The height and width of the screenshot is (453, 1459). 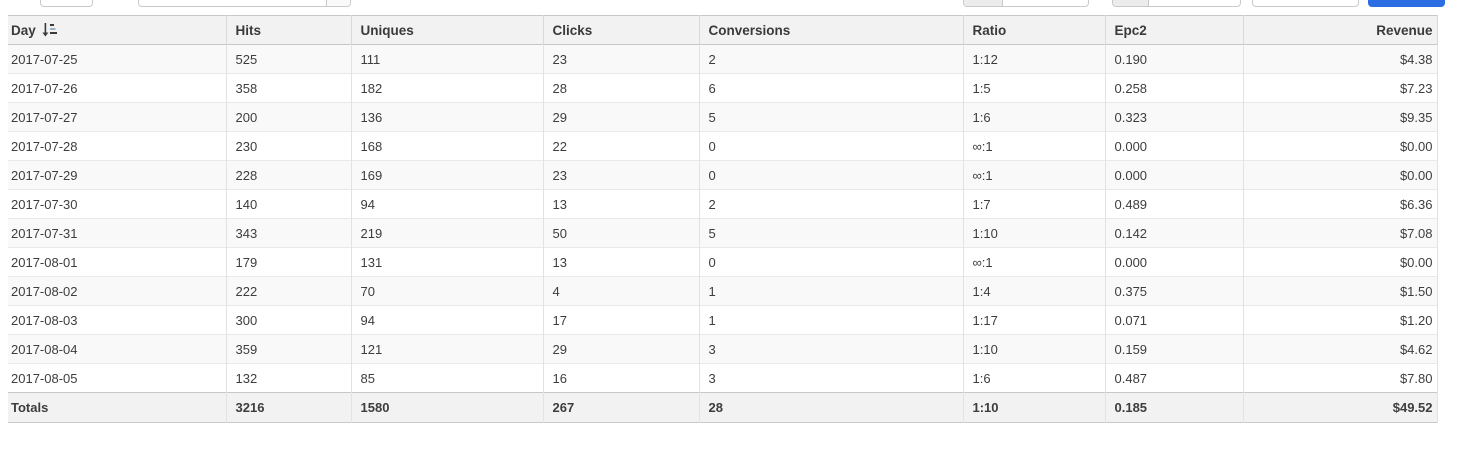 What do you see at coordinates (989, 30) in the screenshot?
I see `column-label: Ratio` at bounding box center [989, 30].